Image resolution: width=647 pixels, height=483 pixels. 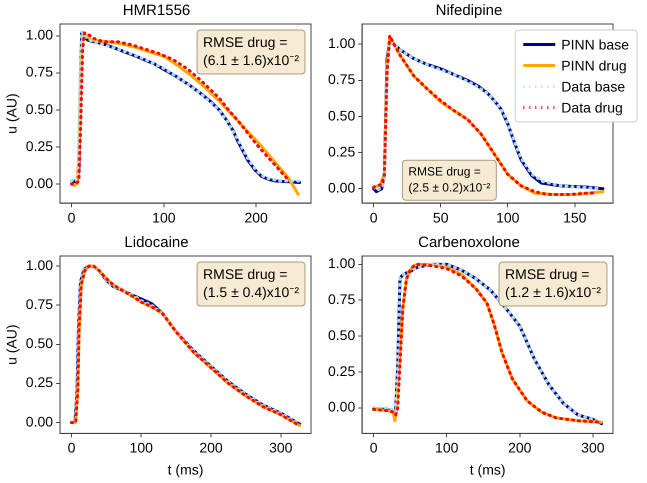 I want to click on legend-label: Data base, so click(x=593, y=86).